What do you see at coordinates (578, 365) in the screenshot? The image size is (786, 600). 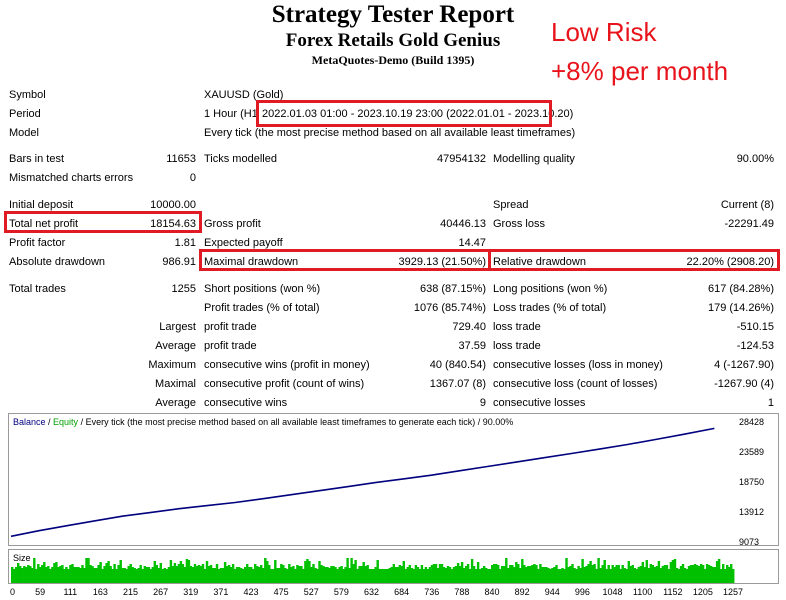 I see `max-consecutive-losses-label: consecutive losses (loss in money)` at bounding box center [578, 365].